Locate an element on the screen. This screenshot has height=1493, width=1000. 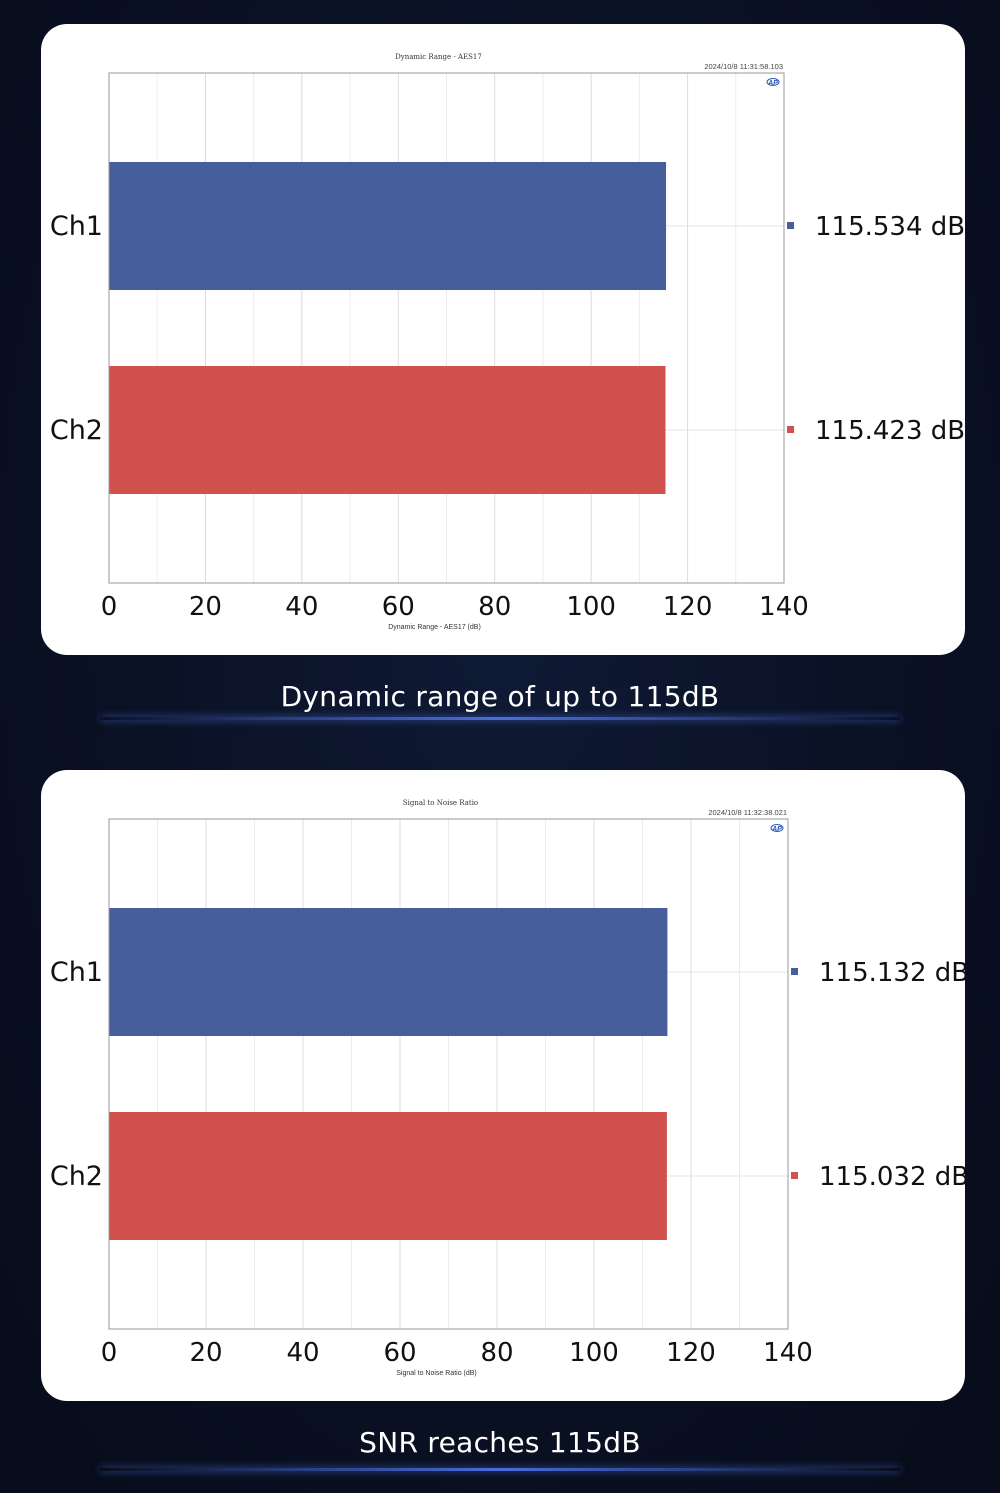
x-axis-label: Signal to Noise Ratio (dB) is located at coordinates (436, 1373).